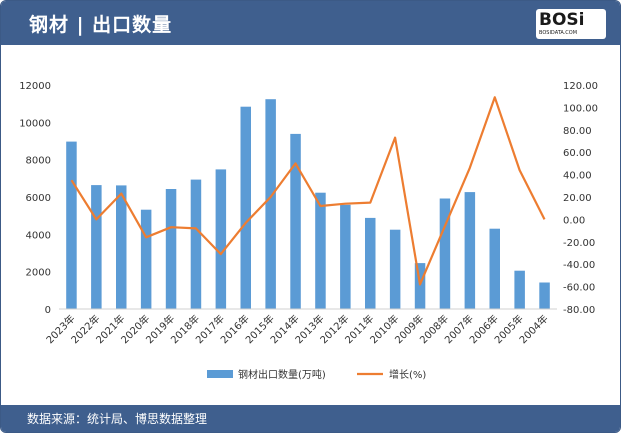 The width and height of the screenshot is (621, 433). What do you see at coordinates (562, 20) in the screenshot?
I see `logo-mark: BOSi` at bounding box center [562, 20].